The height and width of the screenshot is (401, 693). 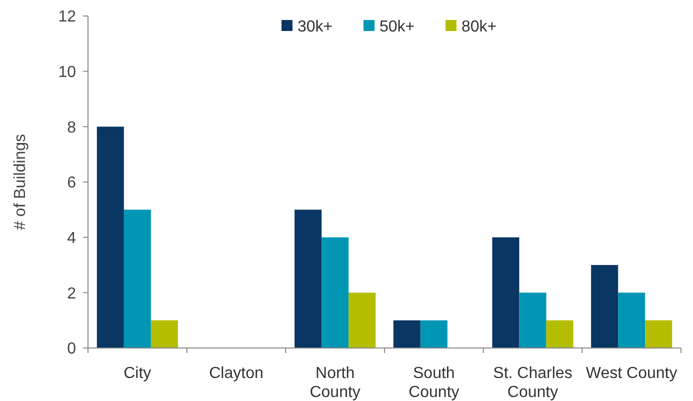 What do you see at coordinates (71, 183) in the screenshot?
I see `y-tick-label: 6` at bounding box center [71, 183].